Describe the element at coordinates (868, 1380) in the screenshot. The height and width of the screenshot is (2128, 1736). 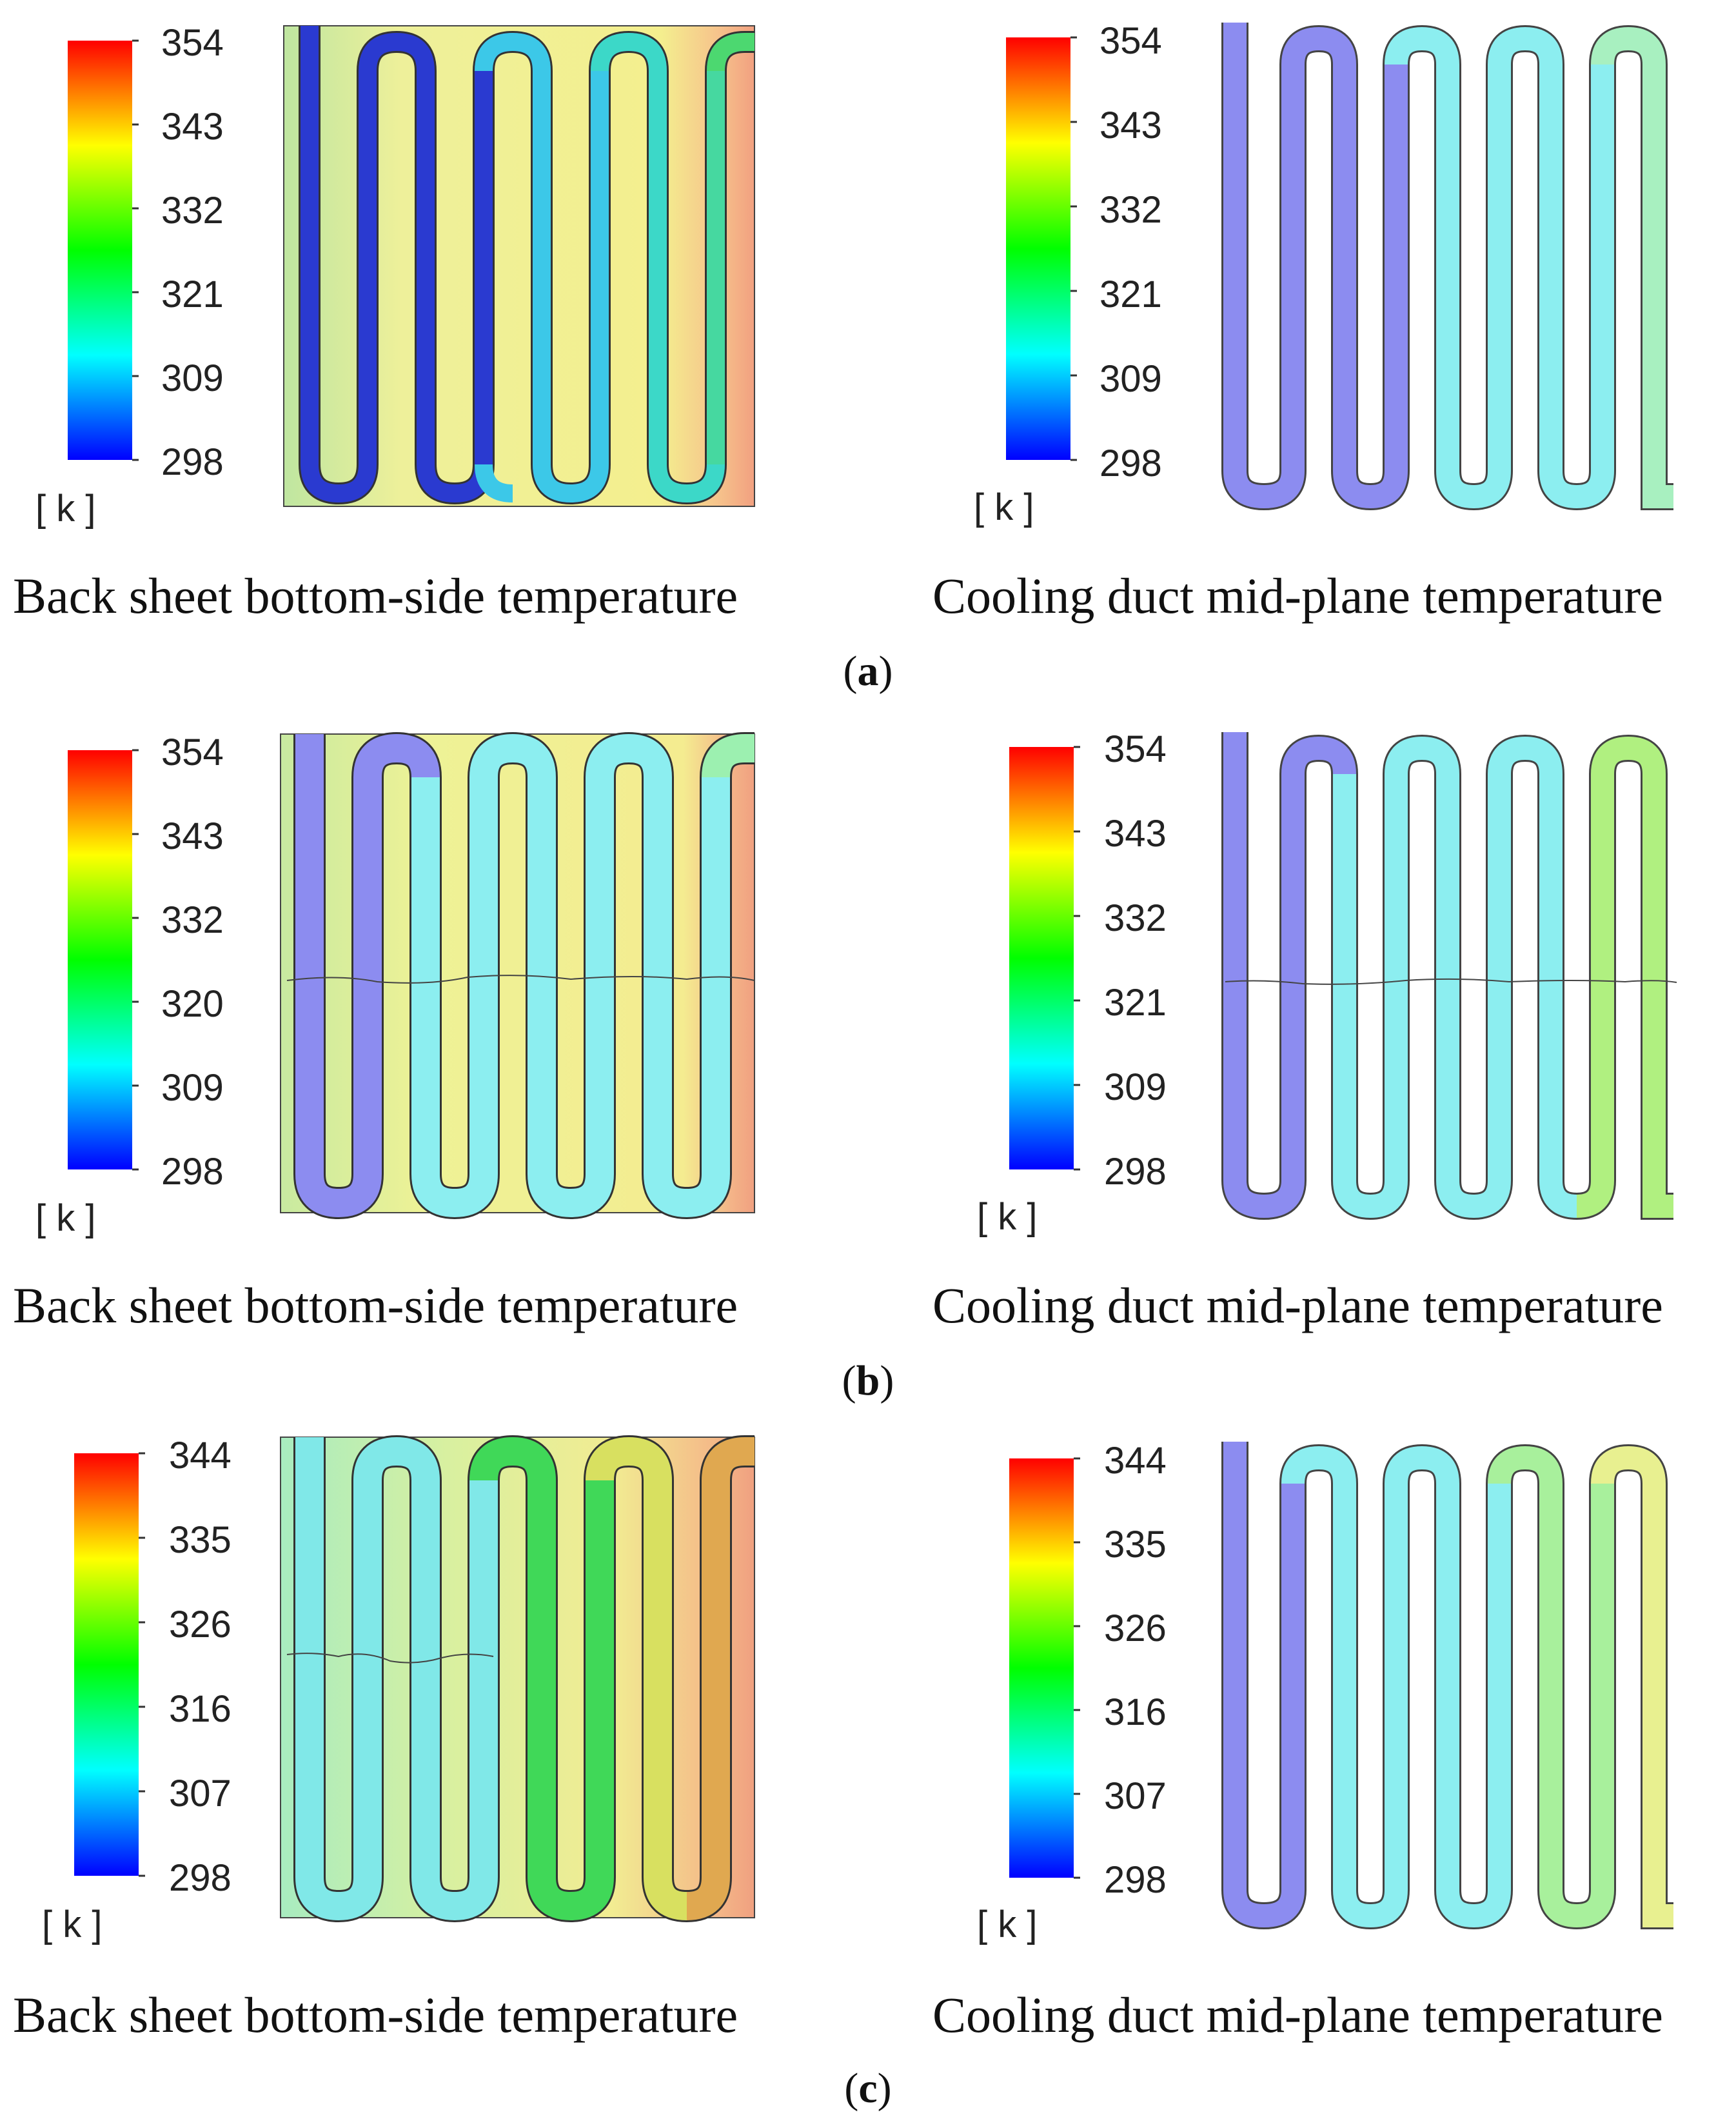
I see `subfigure-label: (b)` at that location.